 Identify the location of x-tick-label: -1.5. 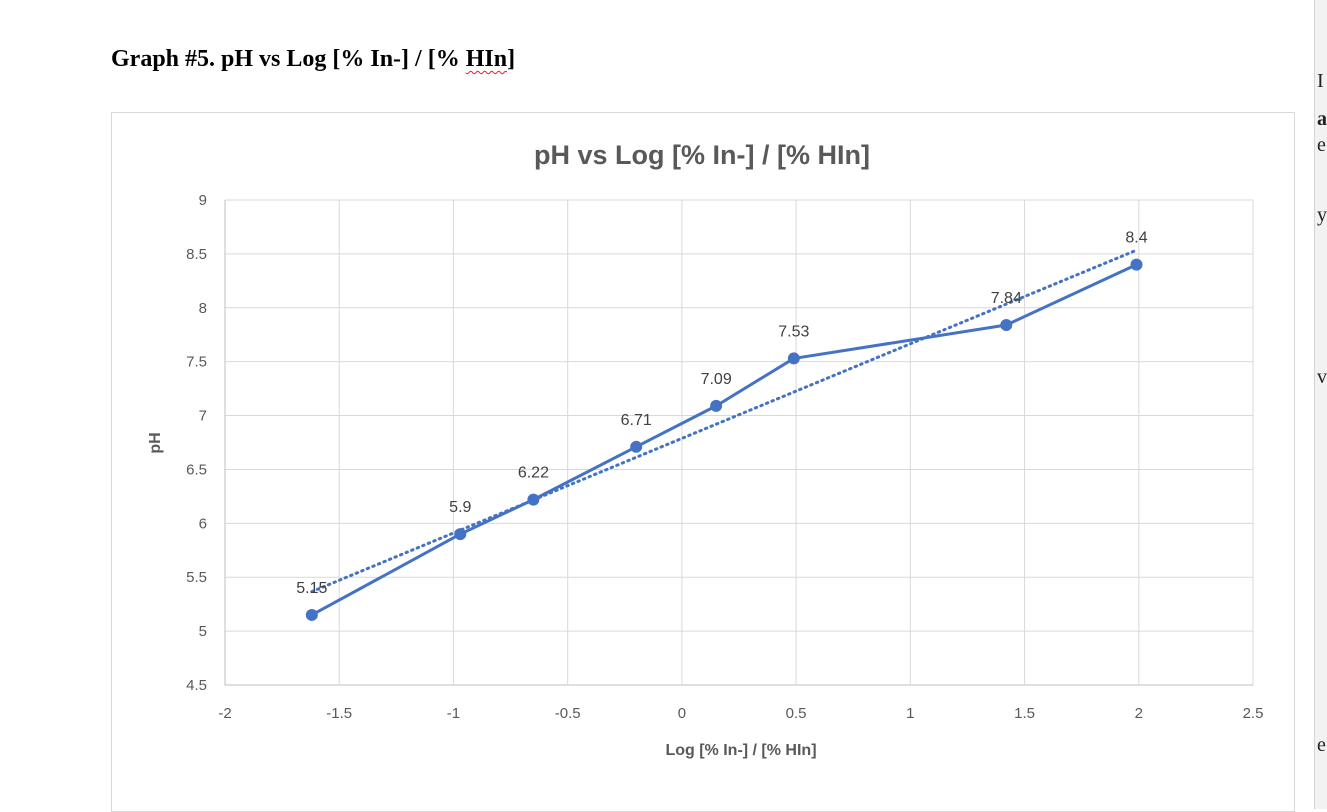
(339, 713).